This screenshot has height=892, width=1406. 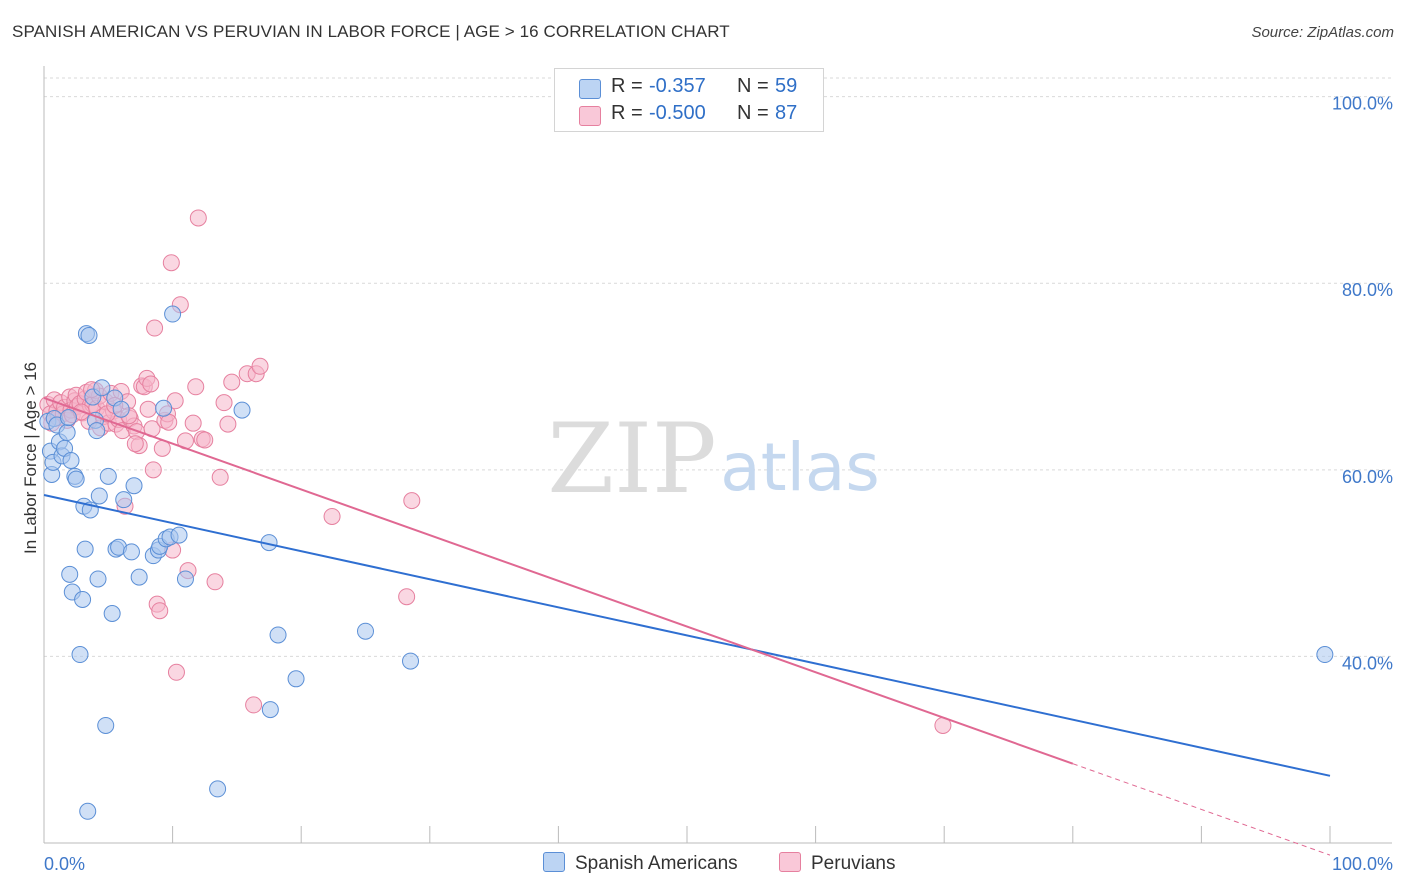 I want to click on source-credit: Source: ZipAtlas.com, so click(x=1322, y=32).